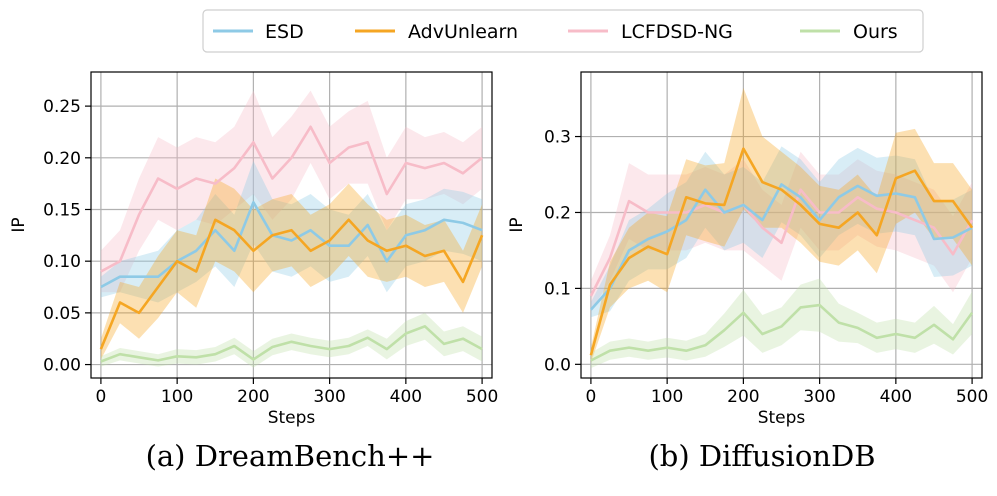 The height and width of the screenshot is (496, 997). Describe the element at coordinates (62, 159) in the screenshot. I see `y-tick-label: 0.20` at that location.